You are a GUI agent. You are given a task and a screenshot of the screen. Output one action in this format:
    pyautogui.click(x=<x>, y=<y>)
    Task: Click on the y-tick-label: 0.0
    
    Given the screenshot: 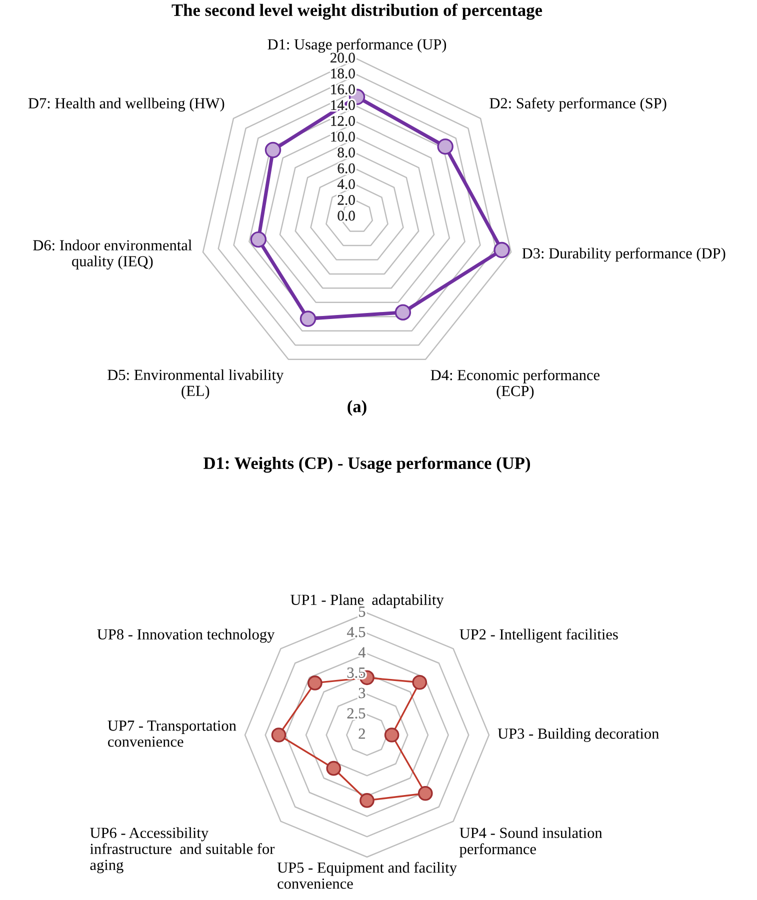 What is the action you would take?
    pyautogui.click(x=346, y=215)
    